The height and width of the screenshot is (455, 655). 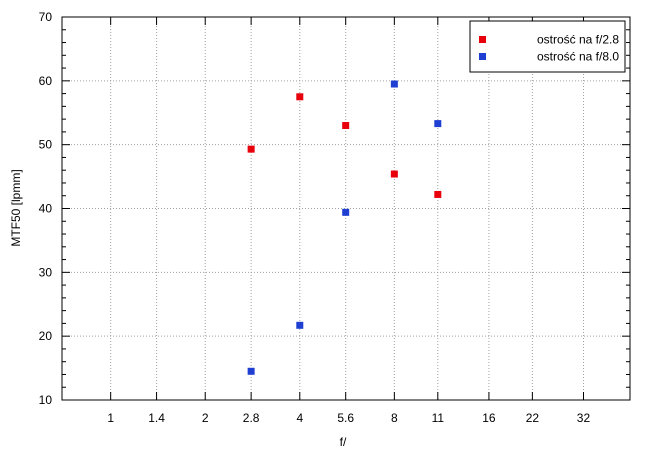 What do you see at coordinates (343, 442) in the screenshot?
I see `x-axis-title: f/` at bounding box center [343, 442].